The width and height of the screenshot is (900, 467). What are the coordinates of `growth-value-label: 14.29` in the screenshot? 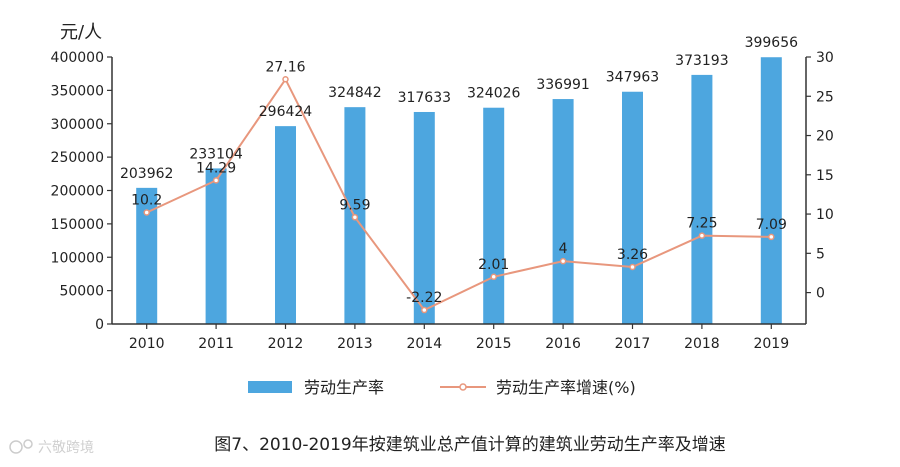 It's located at (216, 168).